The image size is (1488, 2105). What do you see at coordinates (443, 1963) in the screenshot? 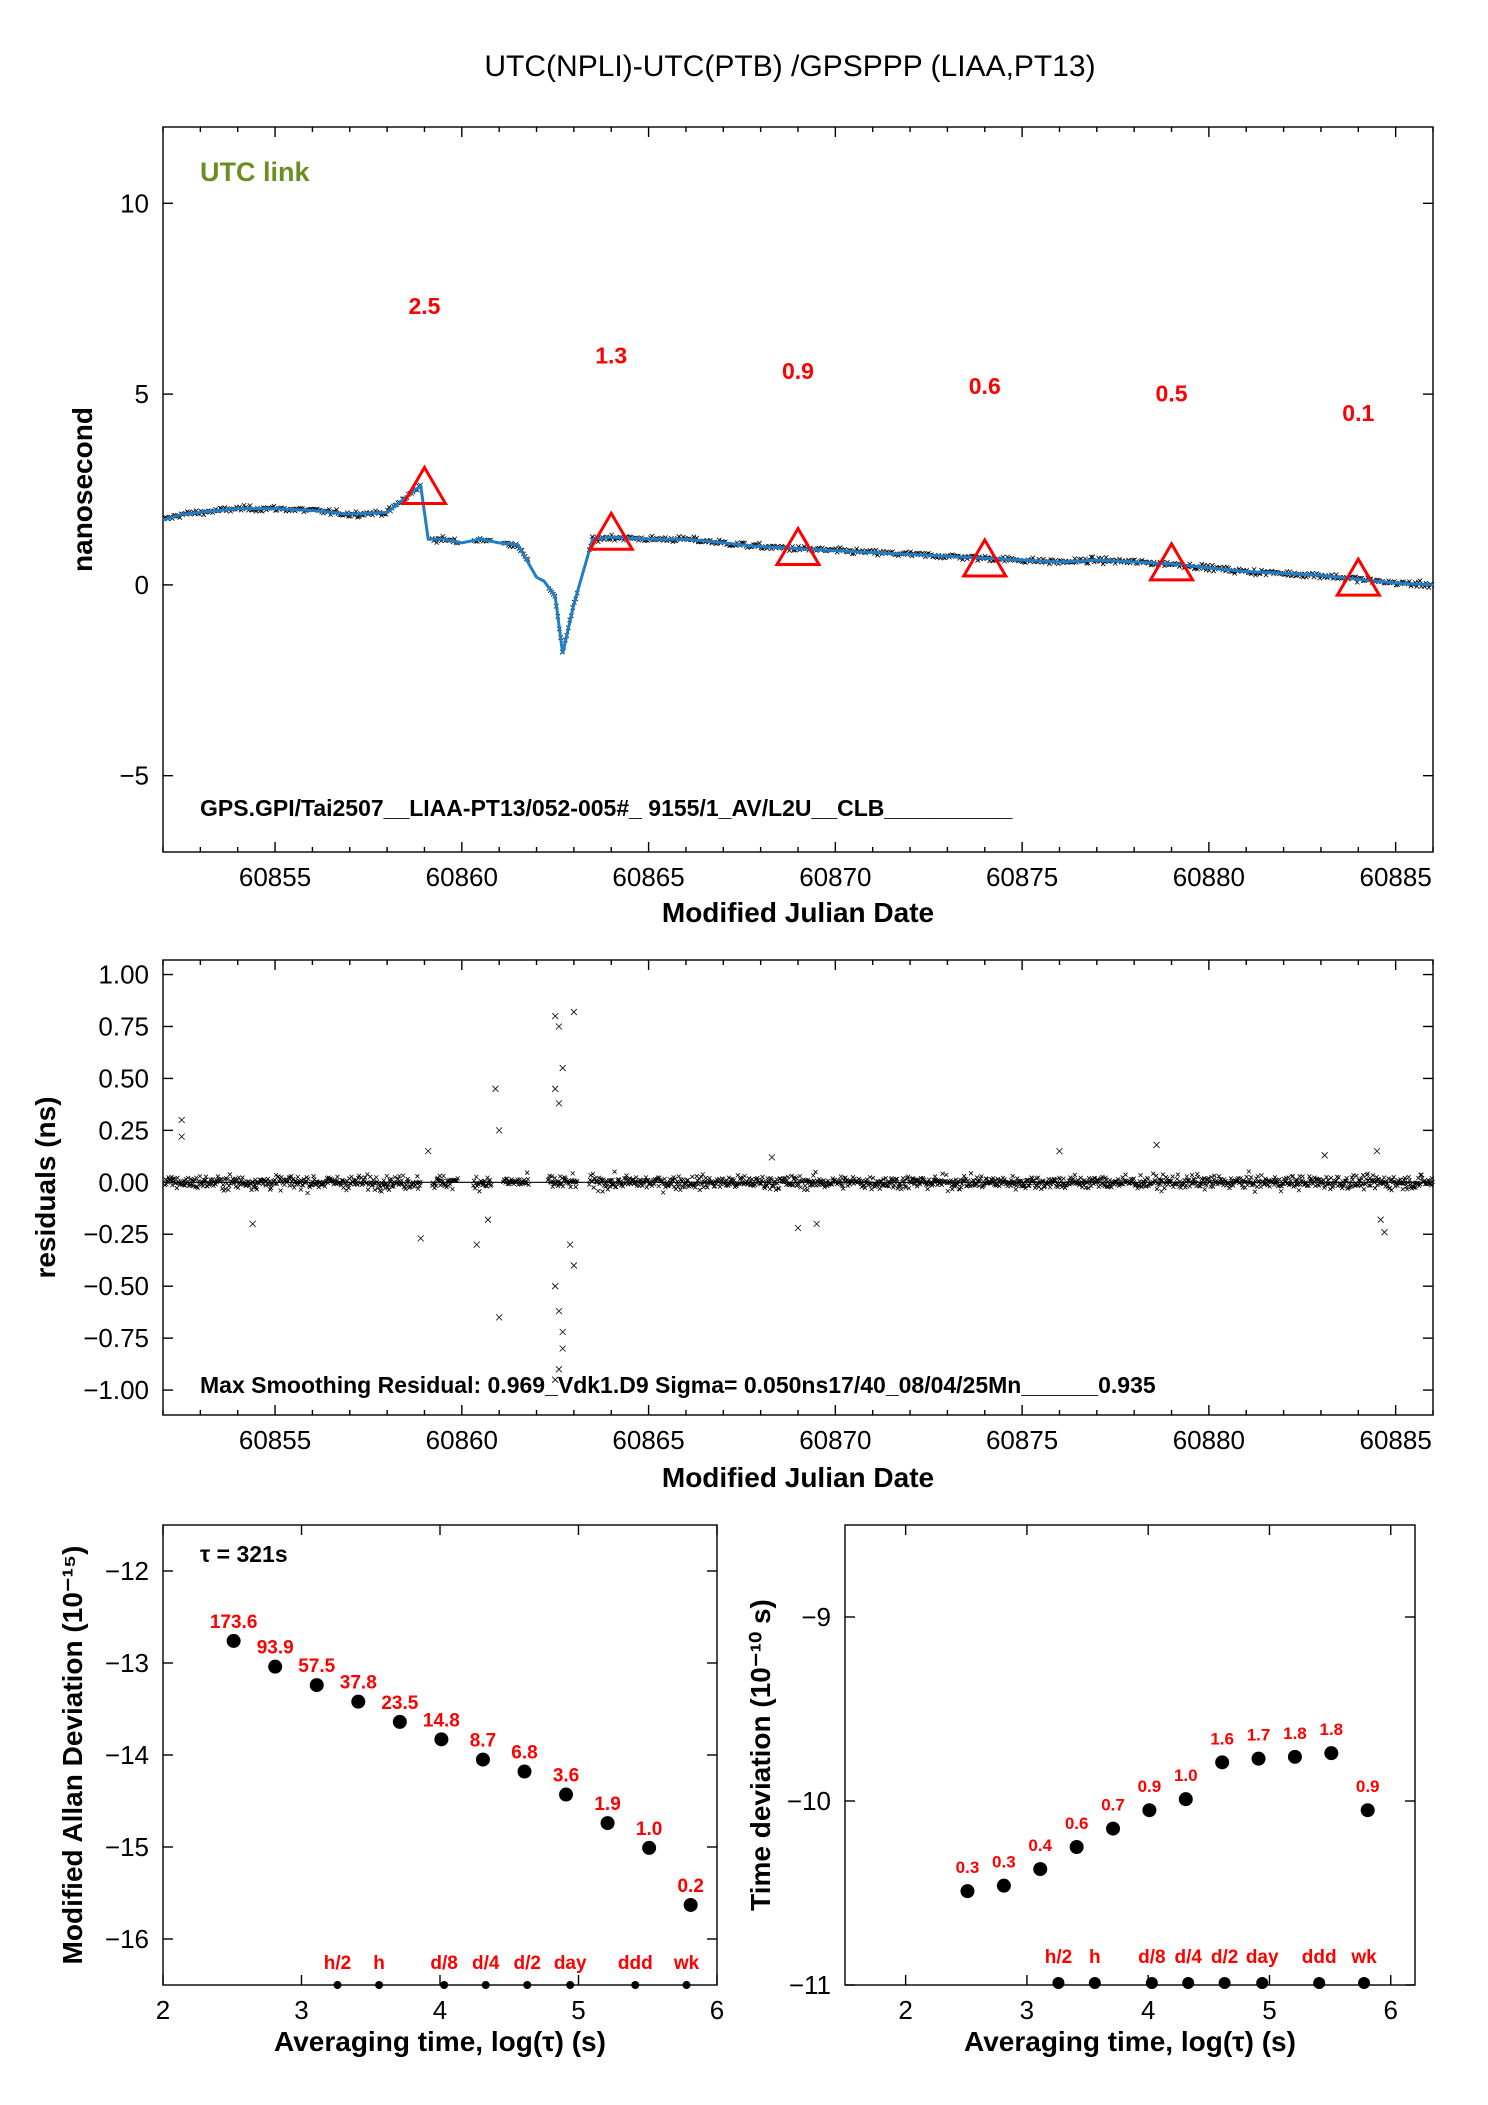
I see `time-mark-label: d/8` at bounding box center [443, 1963].